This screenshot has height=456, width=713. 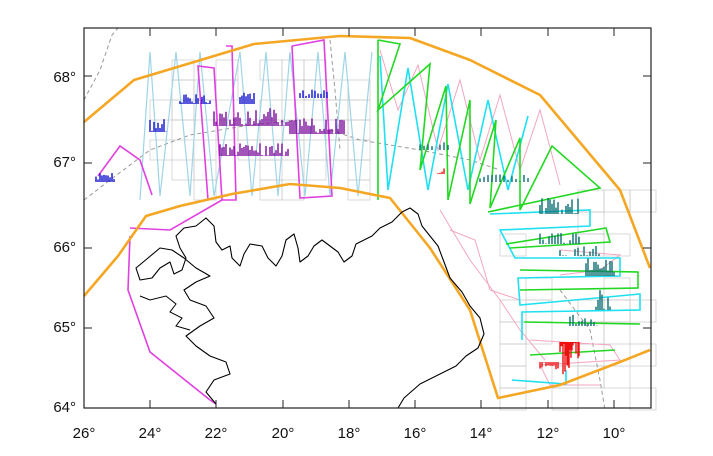 What do you see at coordinates (64, 407) in the screenshot?
I see `y-tick-label: 64°` at bounding box center [64, 407].